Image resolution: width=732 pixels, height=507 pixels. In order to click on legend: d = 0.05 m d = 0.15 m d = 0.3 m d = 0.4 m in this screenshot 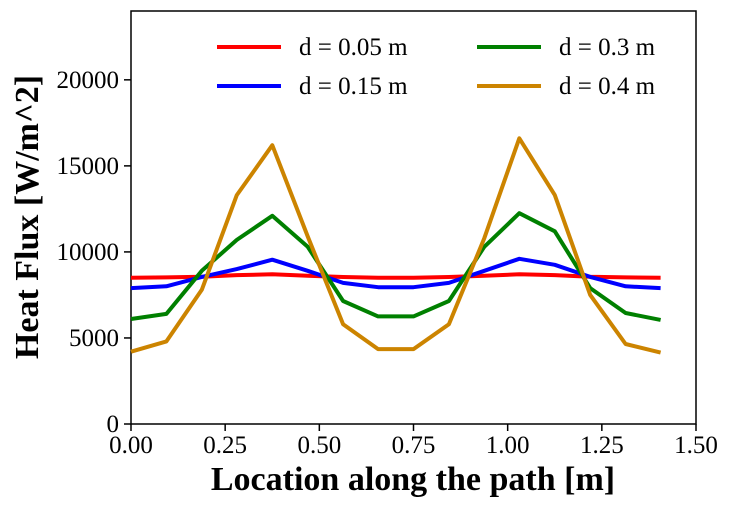, I will do `click(436, 67)`.